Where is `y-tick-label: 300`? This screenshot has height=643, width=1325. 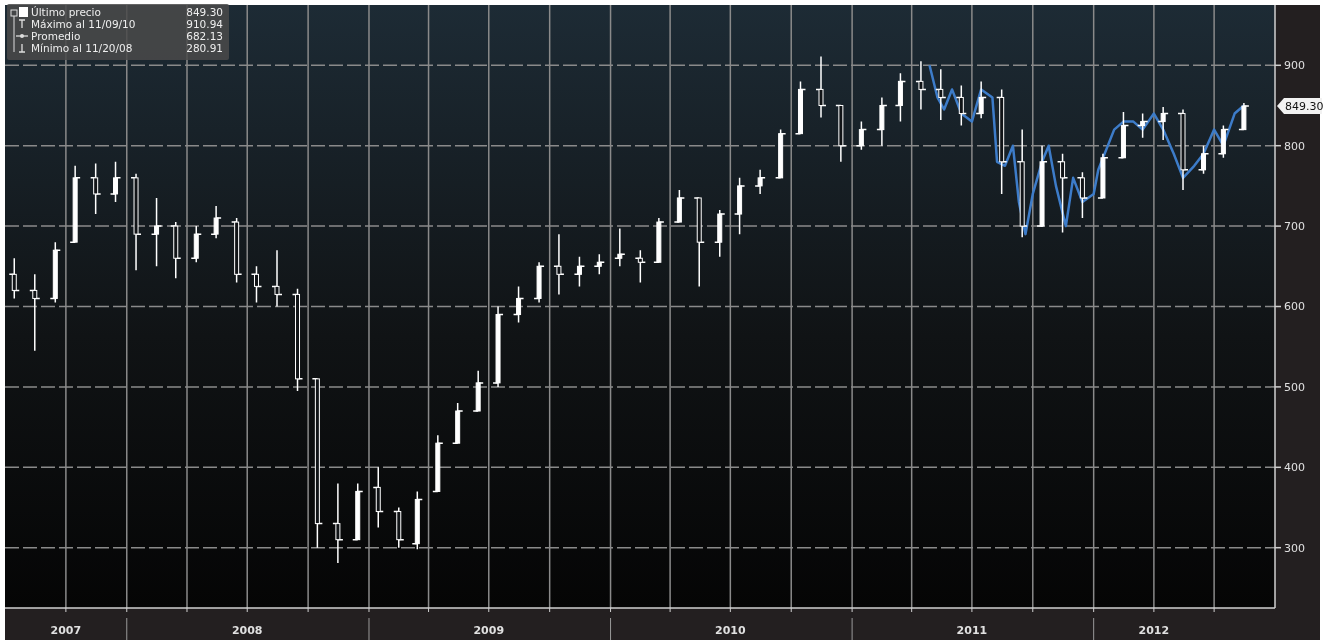 y-tick-label: 300 is located at coordinates (1294, 548).